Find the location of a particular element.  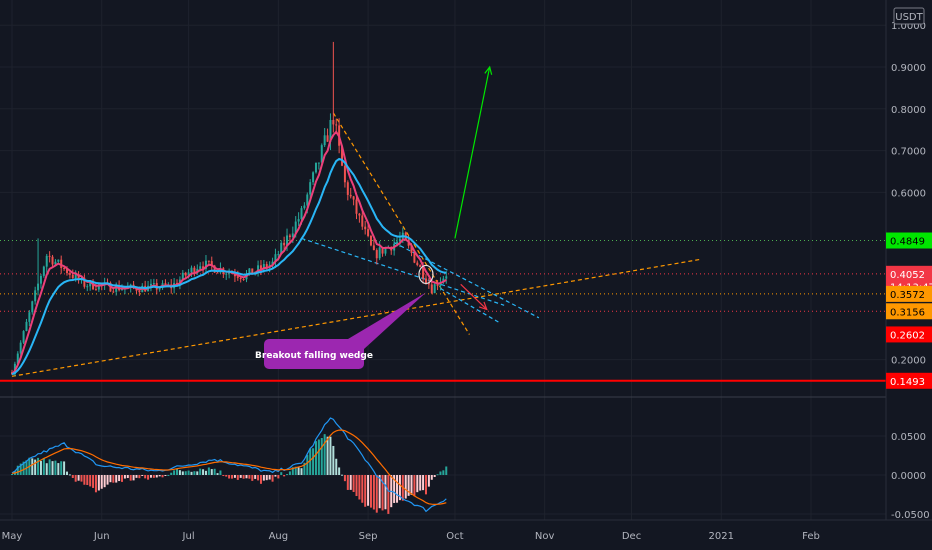

price-tick-label: 0.6000 is located at coordinates (908, 193).